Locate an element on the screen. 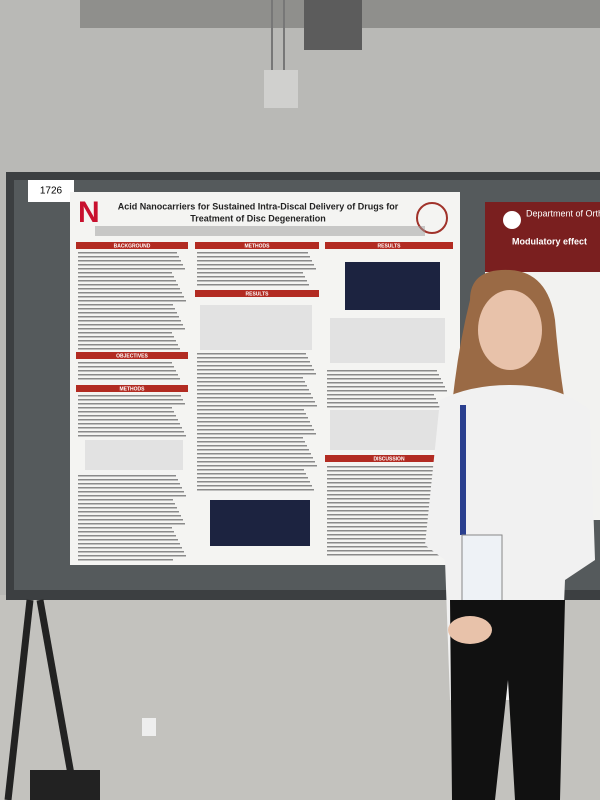  easel-leg is located at coordinates (19, 699).